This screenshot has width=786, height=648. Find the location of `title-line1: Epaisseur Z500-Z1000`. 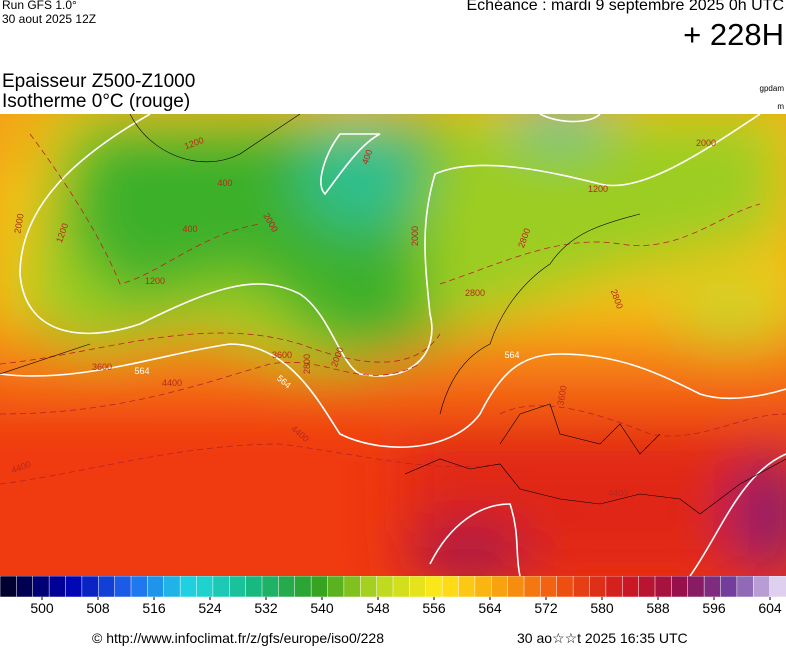

title-line1: Epaisseur Z500-Z1000 is located at coordinates (99, 81).